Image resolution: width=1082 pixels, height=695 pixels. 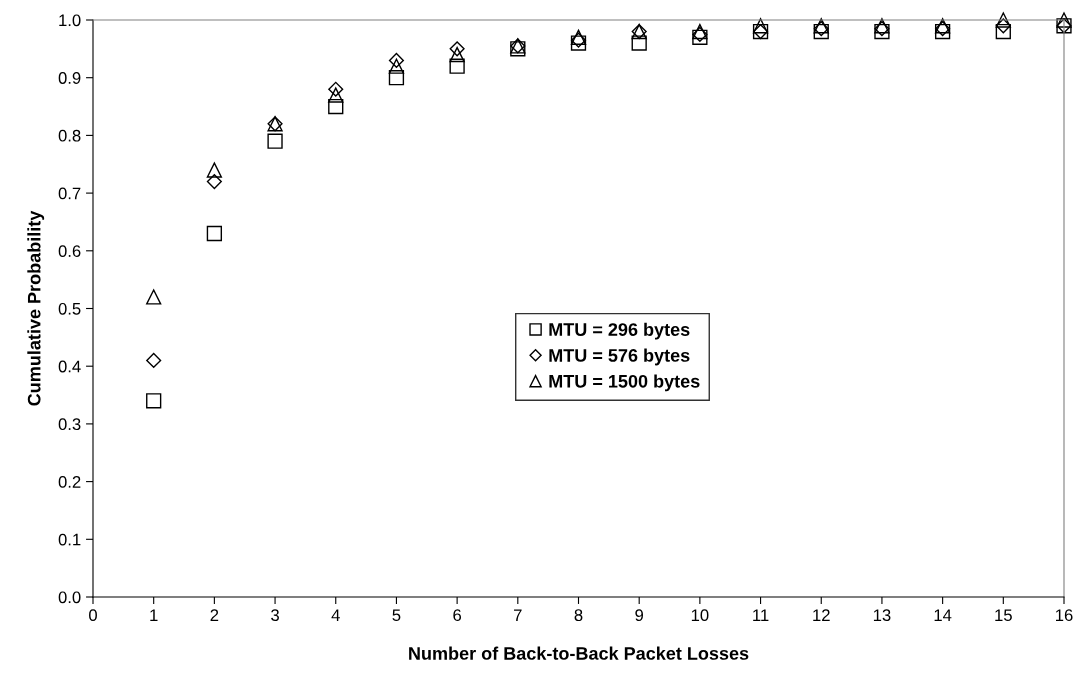 What do you see at coordinates (639, 615) in the screenshot?
I see `x-tick-label: 9` at bounding box center [639, 615].